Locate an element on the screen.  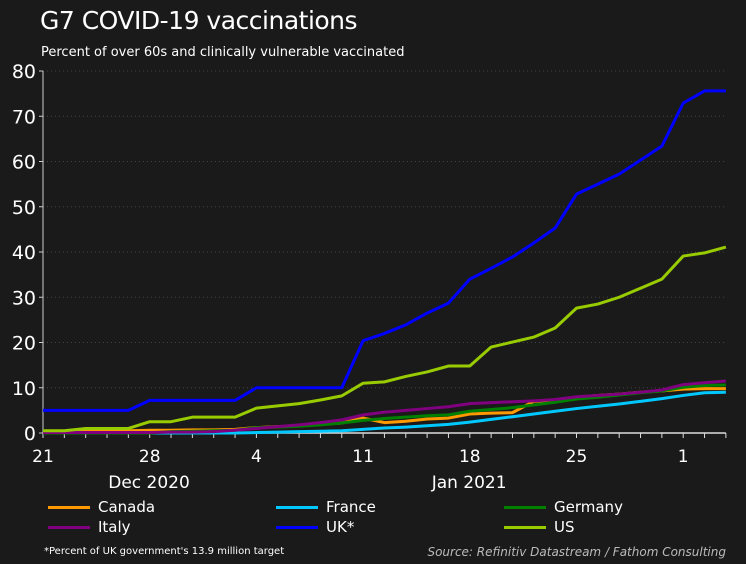
legend-item: US is located at coordinates (604, 527).